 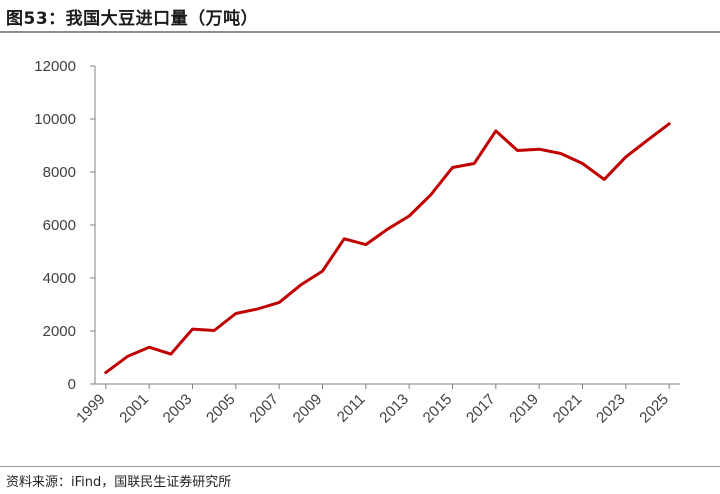 What do you see at coordinates (178, 409) in the screenshot?
I see `x-tick-label: 2003` at bounding box center [178, 409].